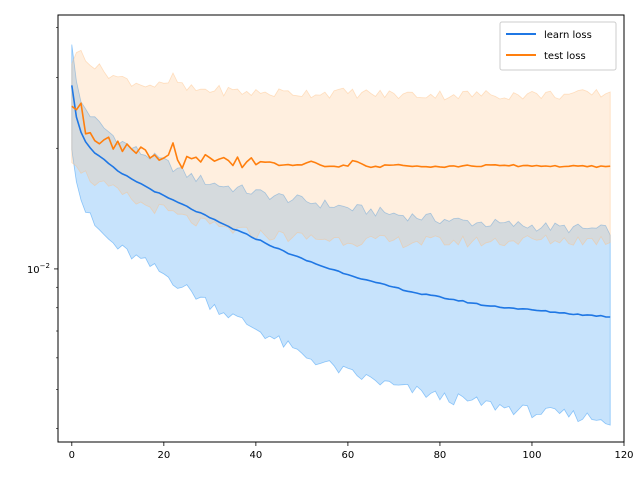 The width and height of the screenshot is (640, 480). What do you see at coordinates (163, 455) in the screenshot?
I see `x-tick-label: 20` at bounding box center [163, 455].